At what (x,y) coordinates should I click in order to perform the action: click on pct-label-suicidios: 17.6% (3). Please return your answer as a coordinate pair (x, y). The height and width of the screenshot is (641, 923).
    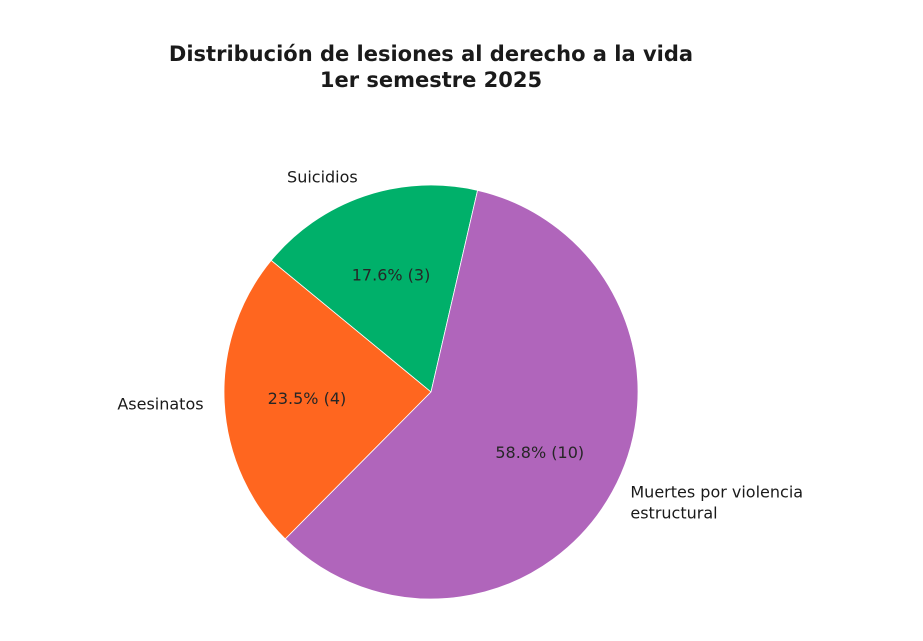
    Looking at the image, I should click on (391, 274).